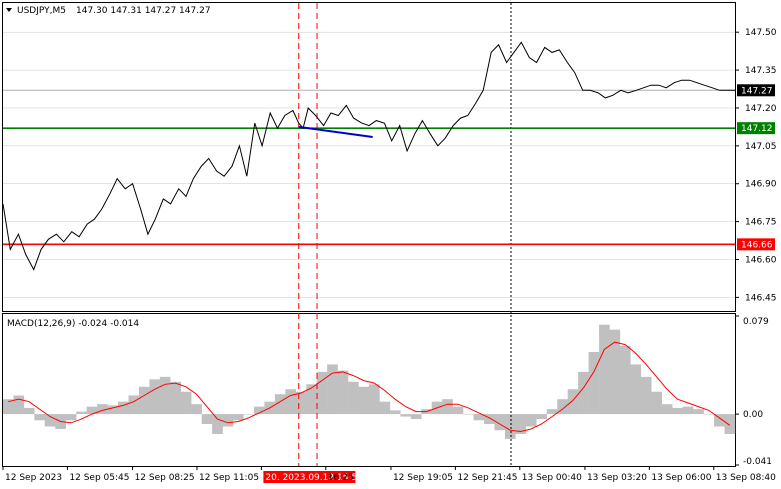 Image resolution: width=781 pixels, height=489 pixels. Describe the element at coordinates (143, 11) in the screenshot. I see `ohlc-label: 147.30 147.31 147.27 147.27` at that location.